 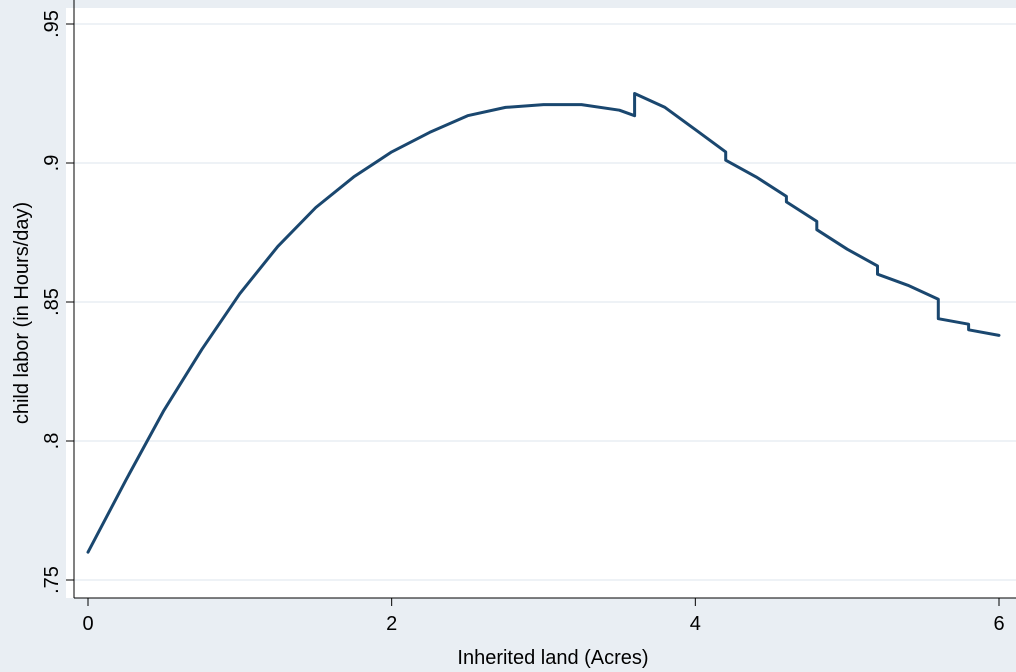 I want to click on x-tick-label: 0, so click(x=87, y=624).